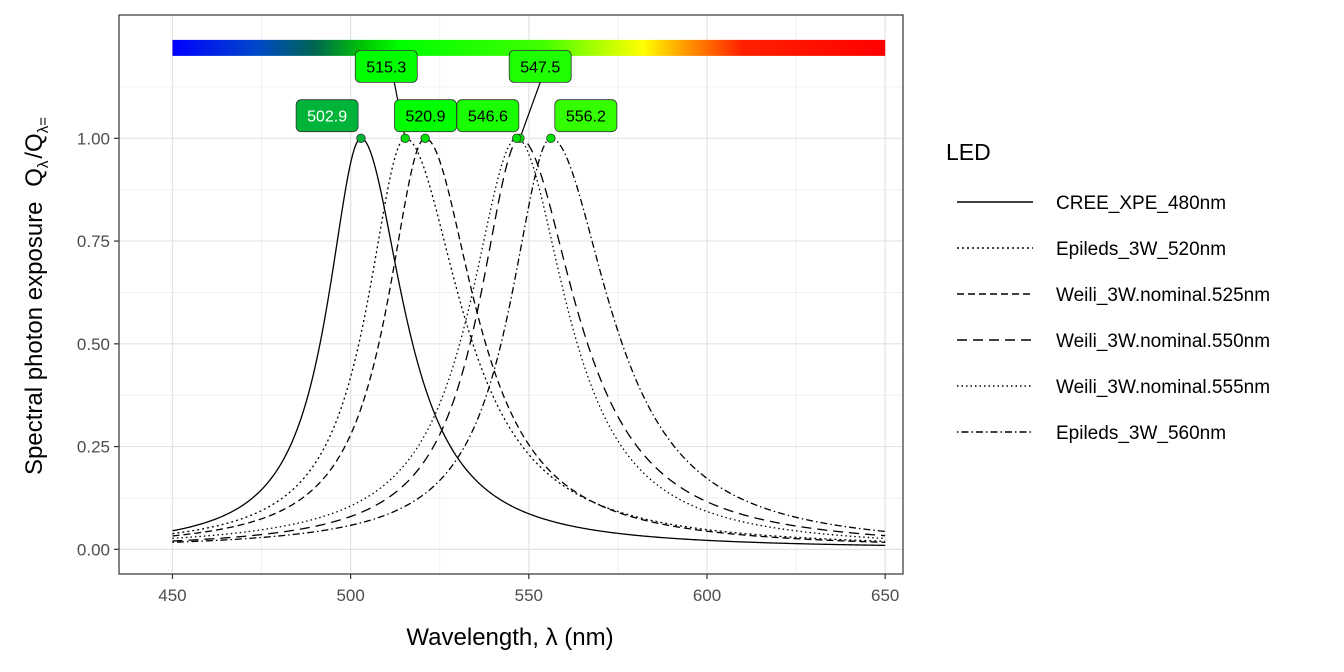 Image resolution: width=1344 pixels, height=672 pixels. Describe the element at coordinates (93, 138) in the screenshot. I see `y-tick-label: 1.00` at that location.